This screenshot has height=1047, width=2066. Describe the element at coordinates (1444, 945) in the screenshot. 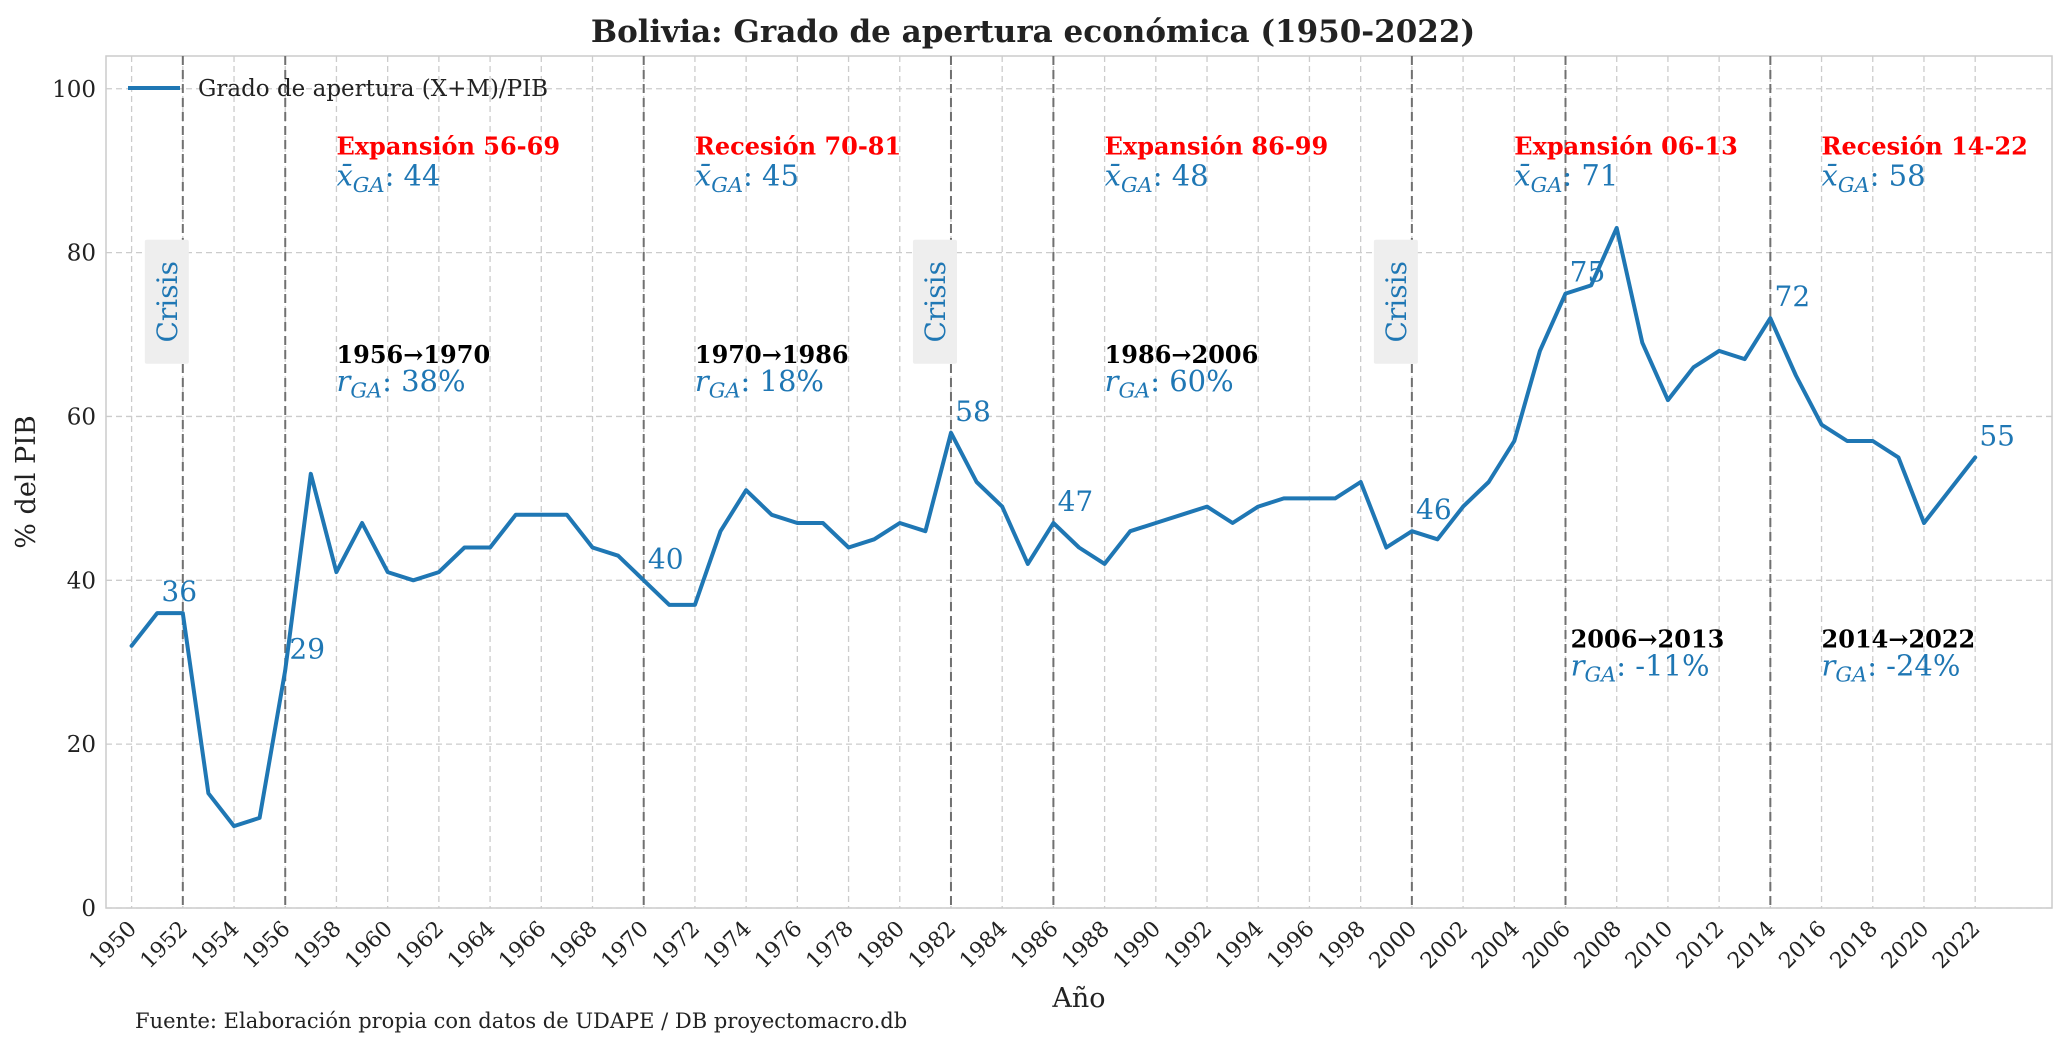

I see `x-tick-label: 2002` at that location.